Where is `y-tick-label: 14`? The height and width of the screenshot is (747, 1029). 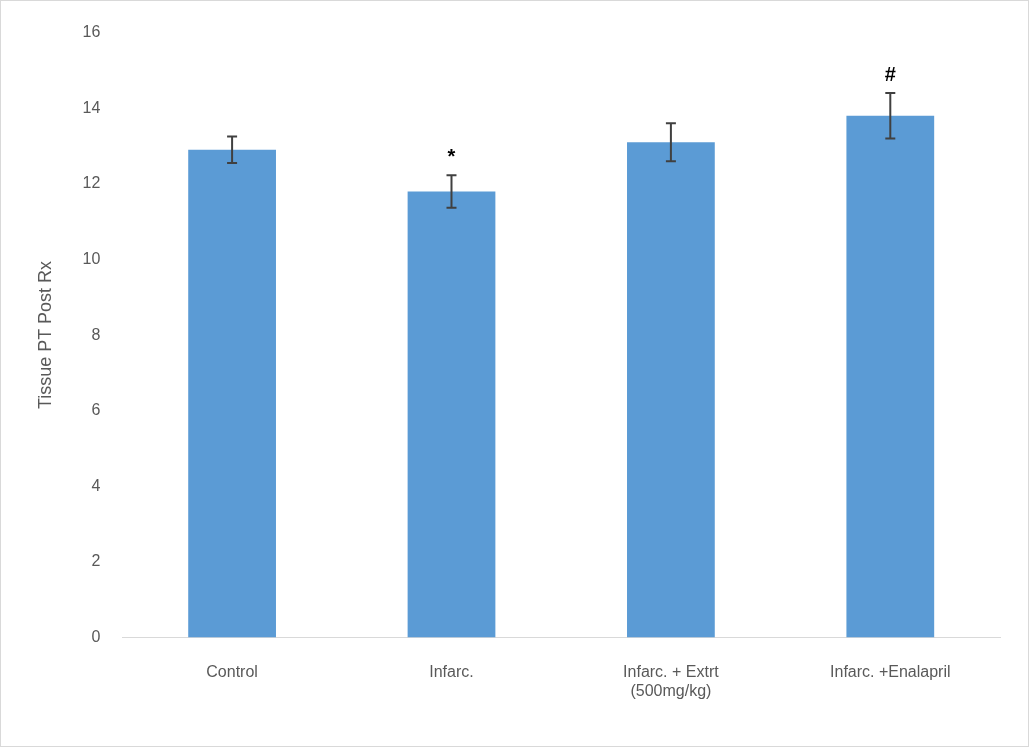 y-tick-label: 14 is located at coordinates (91, 107).